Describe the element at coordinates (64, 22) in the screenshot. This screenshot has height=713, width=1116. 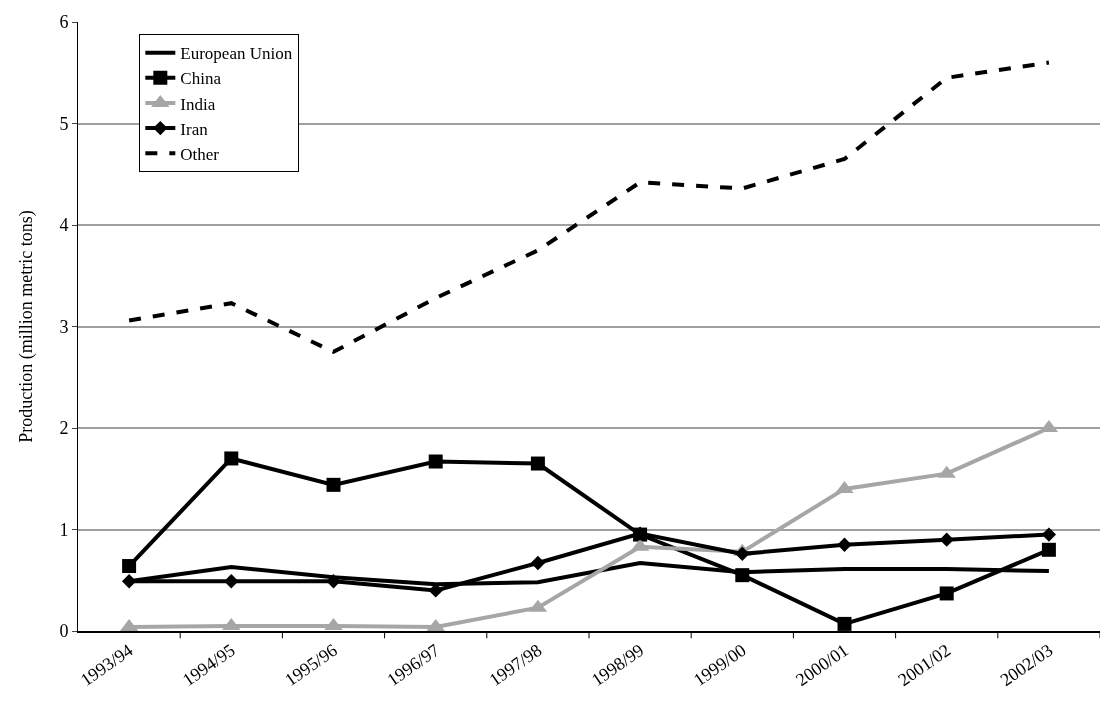
I see `y-tick-label: 6` at that location.